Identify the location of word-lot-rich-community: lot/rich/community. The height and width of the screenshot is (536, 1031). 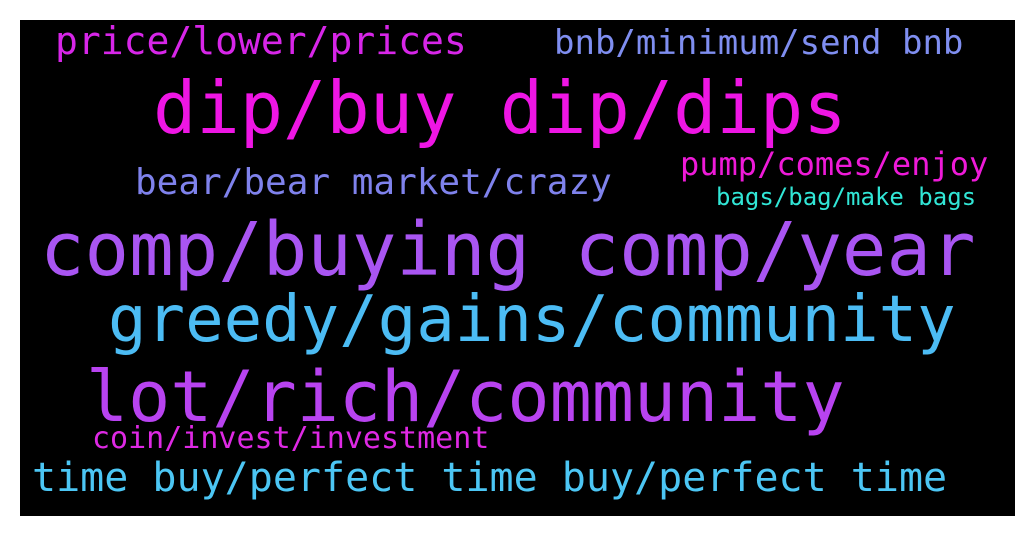
(465, 397).